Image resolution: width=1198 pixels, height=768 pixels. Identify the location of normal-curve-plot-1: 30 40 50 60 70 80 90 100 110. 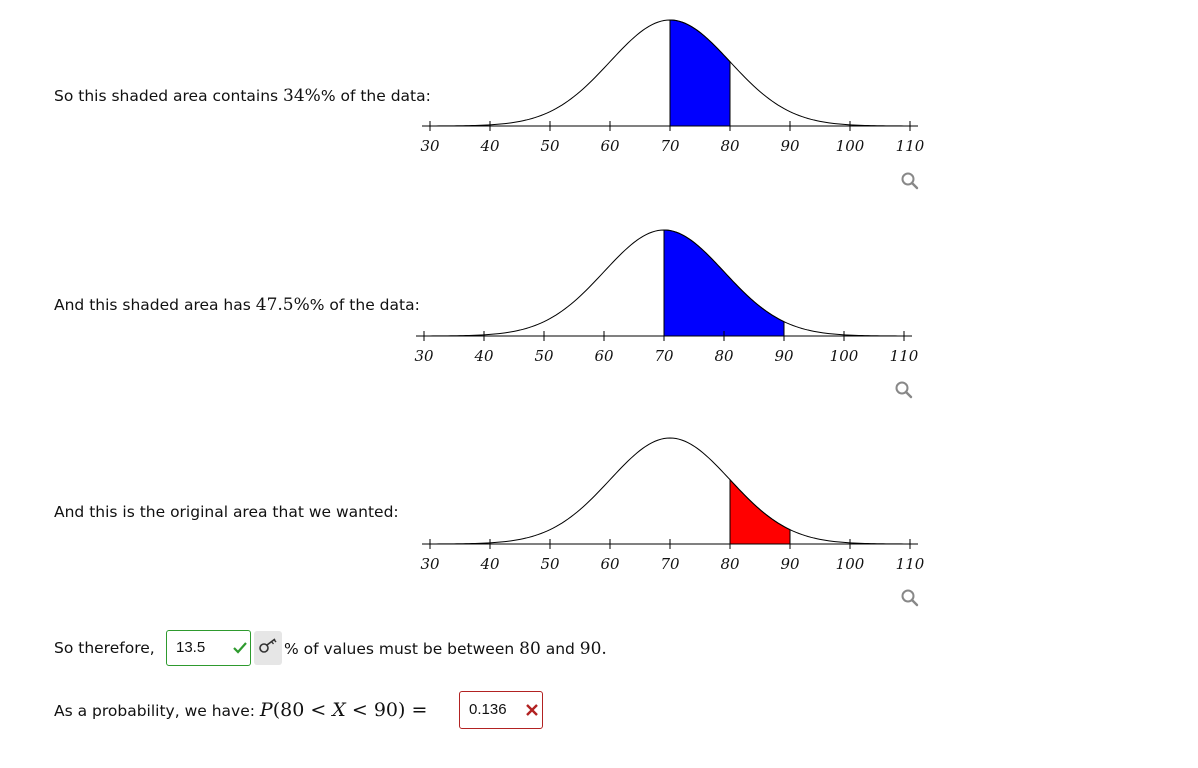
(672, 87).